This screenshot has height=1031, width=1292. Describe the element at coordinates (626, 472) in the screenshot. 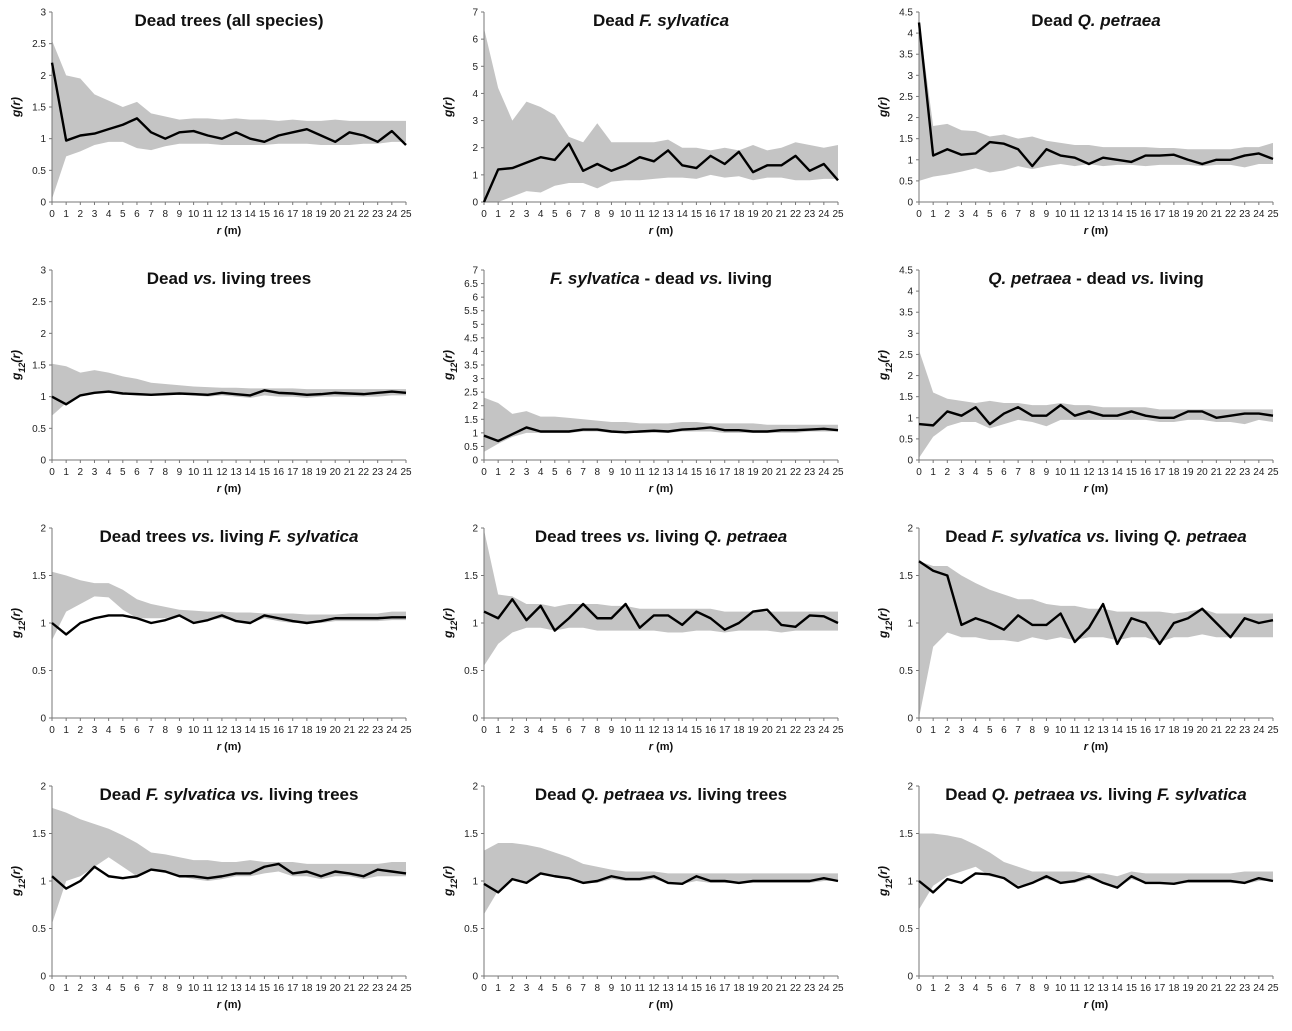

I see `x-tick-label: 10` at that location.